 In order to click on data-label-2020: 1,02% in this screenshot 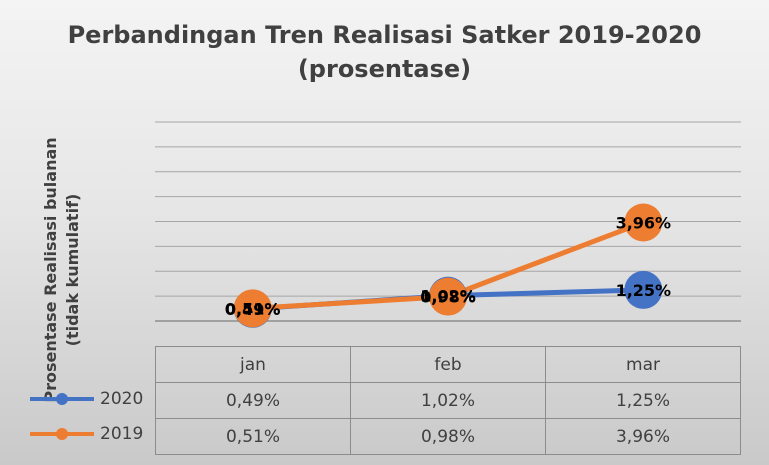, I will do `click(448, 296)`.